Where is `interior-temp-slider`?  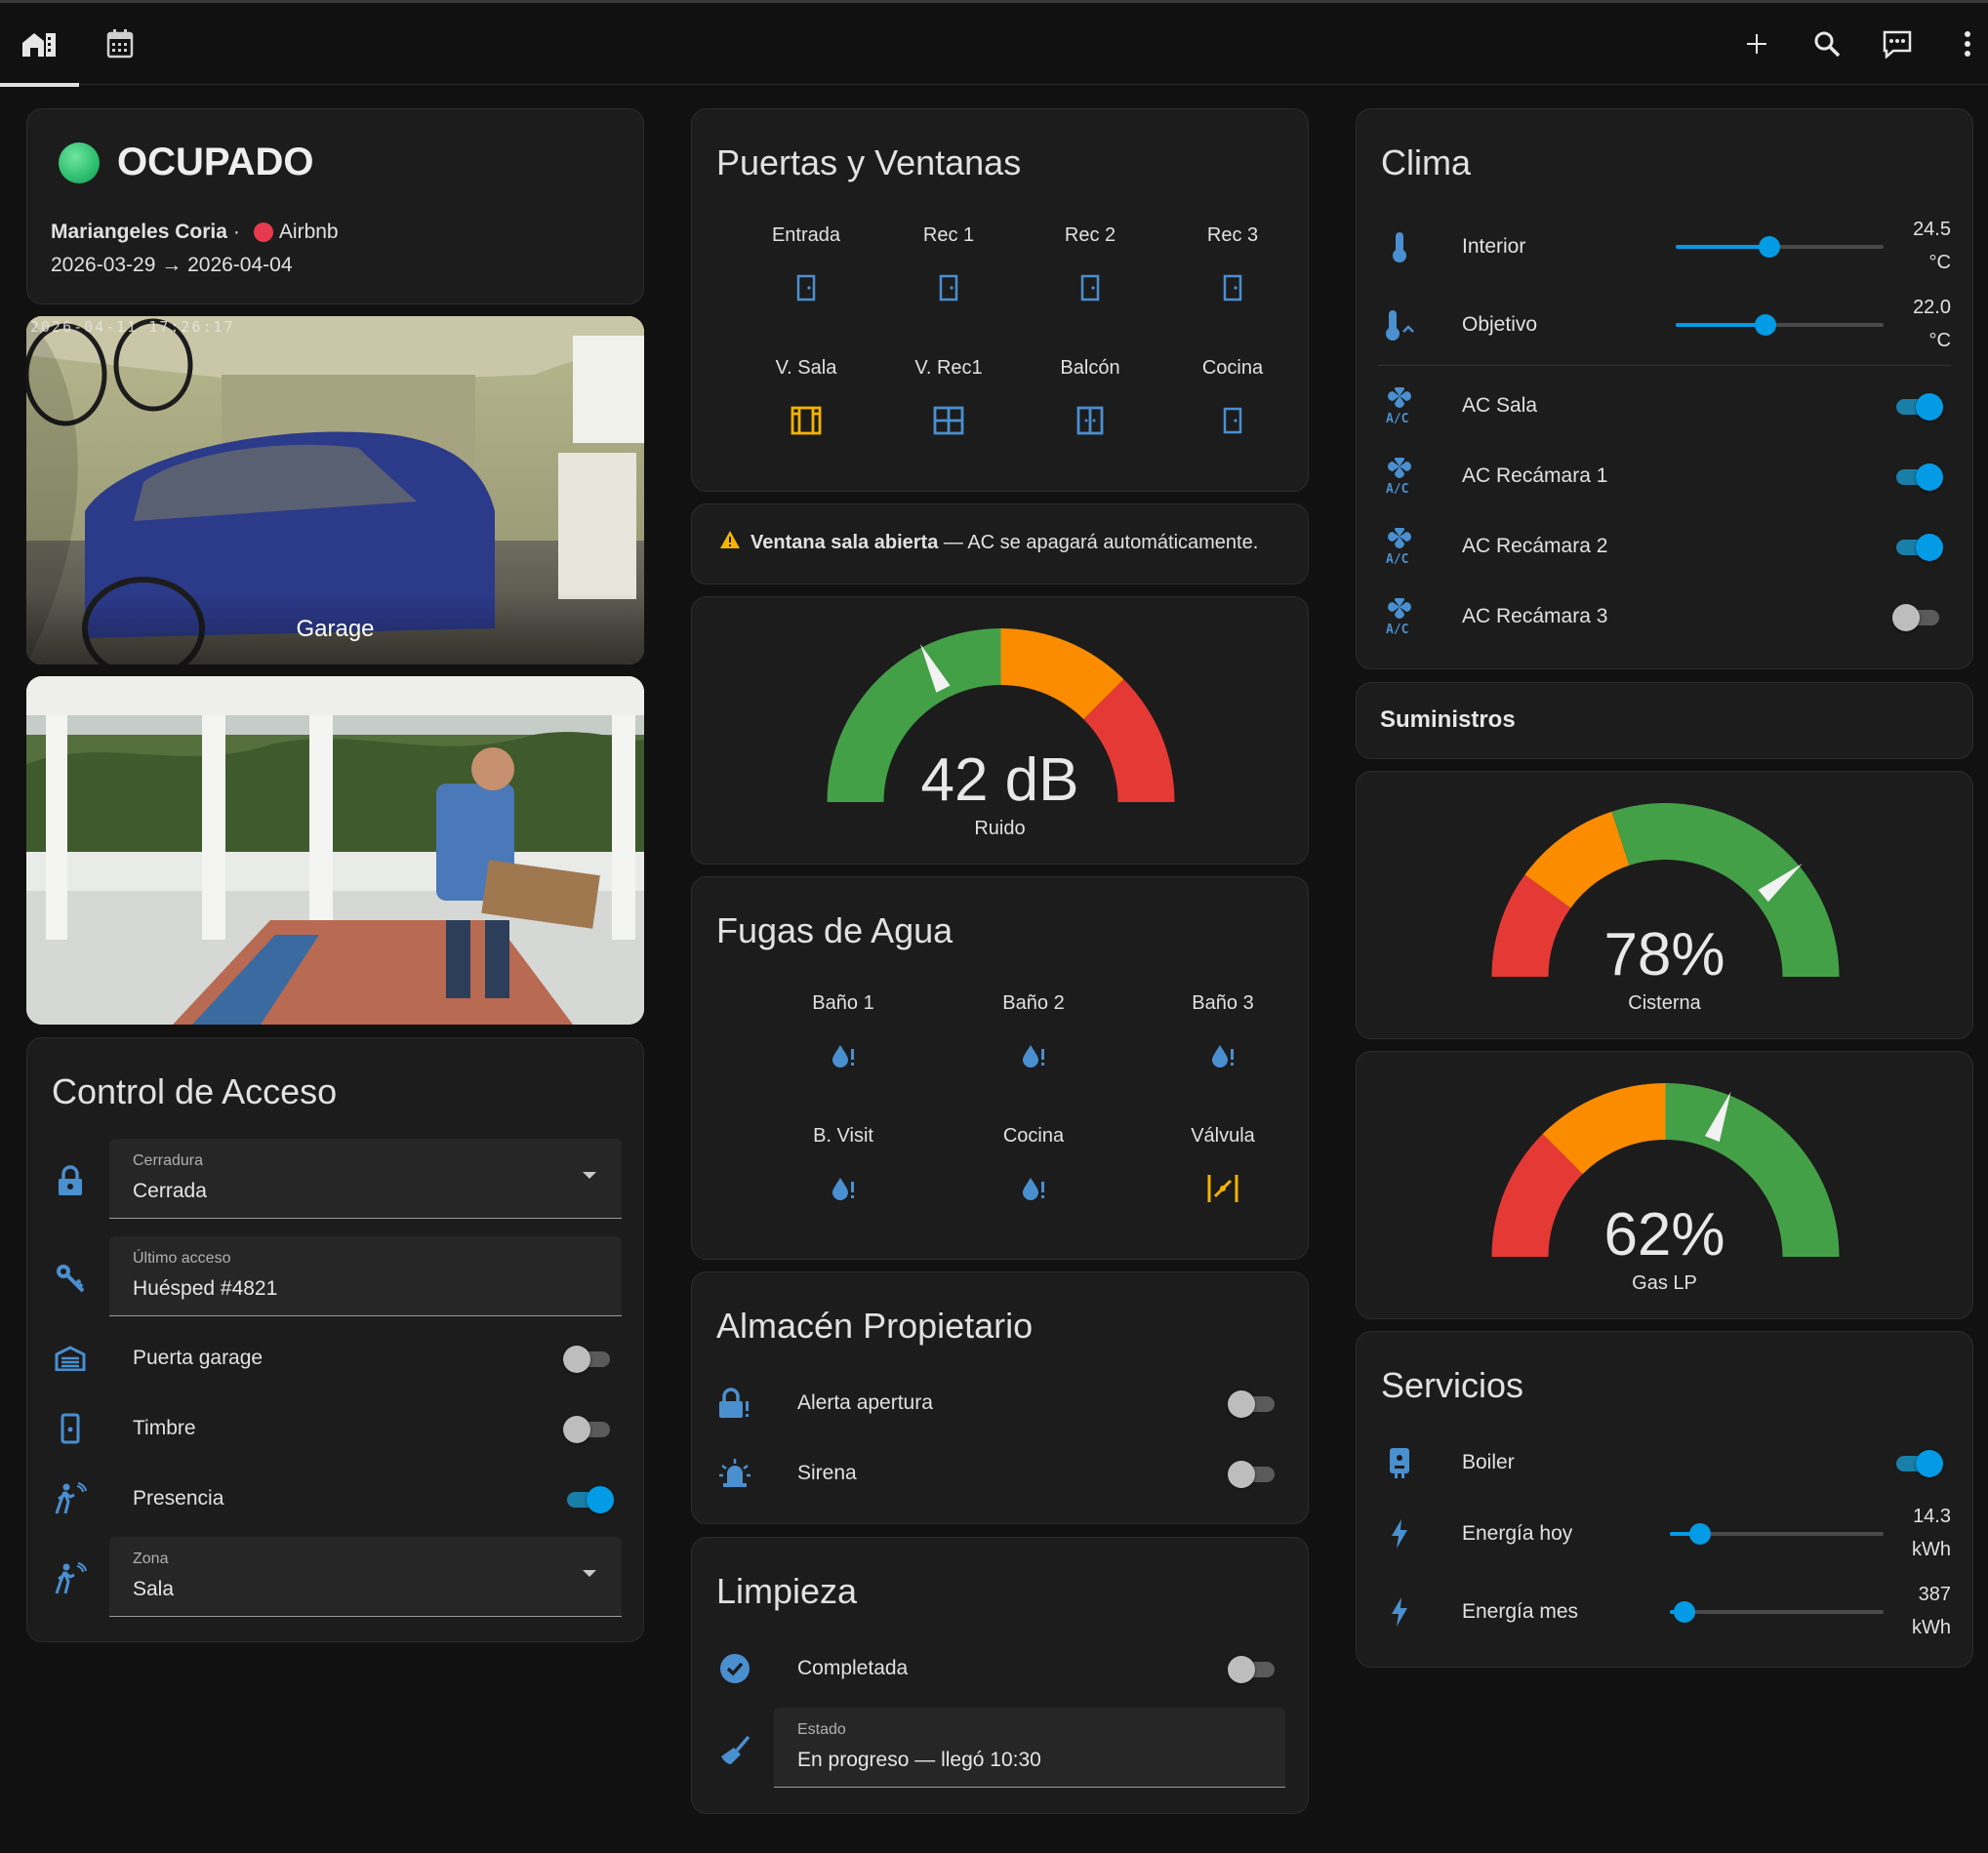 interior-temp-slider is located at coordinates (1780, 247).